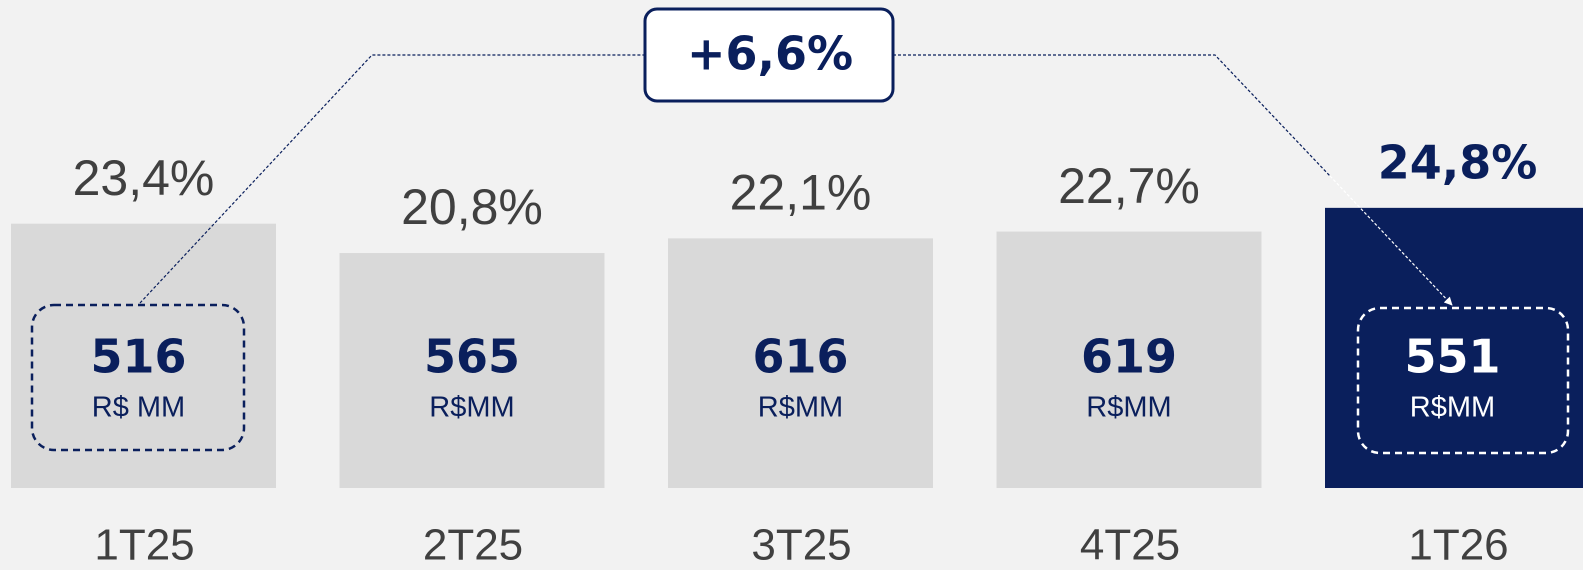 This screenshot has width=1583, height=570. What do you see at coordinates (1130, 545) in the screenshot?
I see `x-tick-label: 4T25` at bounding box center [1130, 545].